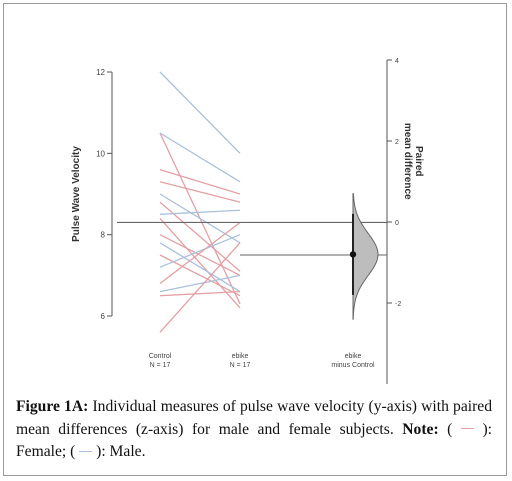 This screenshot has height=481, width=512. I want to click on caption-female-pre: (, so click(449, 429).